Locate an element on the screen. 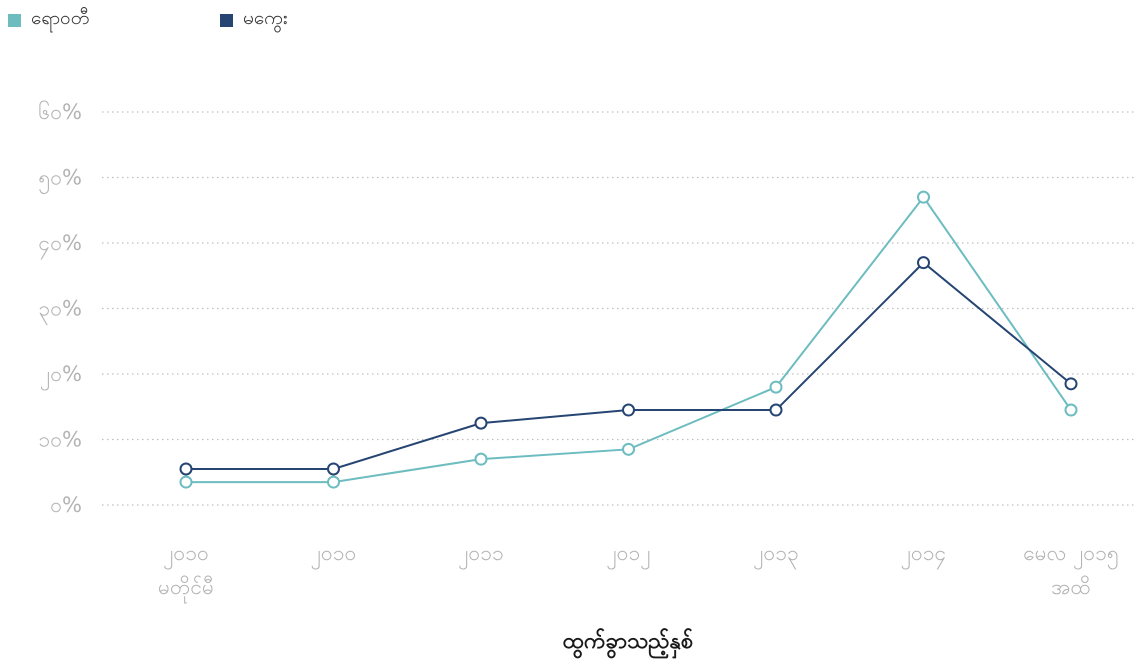  x-tick-label-line: ၂၀၁၄ is located at coordinates (924, 555).